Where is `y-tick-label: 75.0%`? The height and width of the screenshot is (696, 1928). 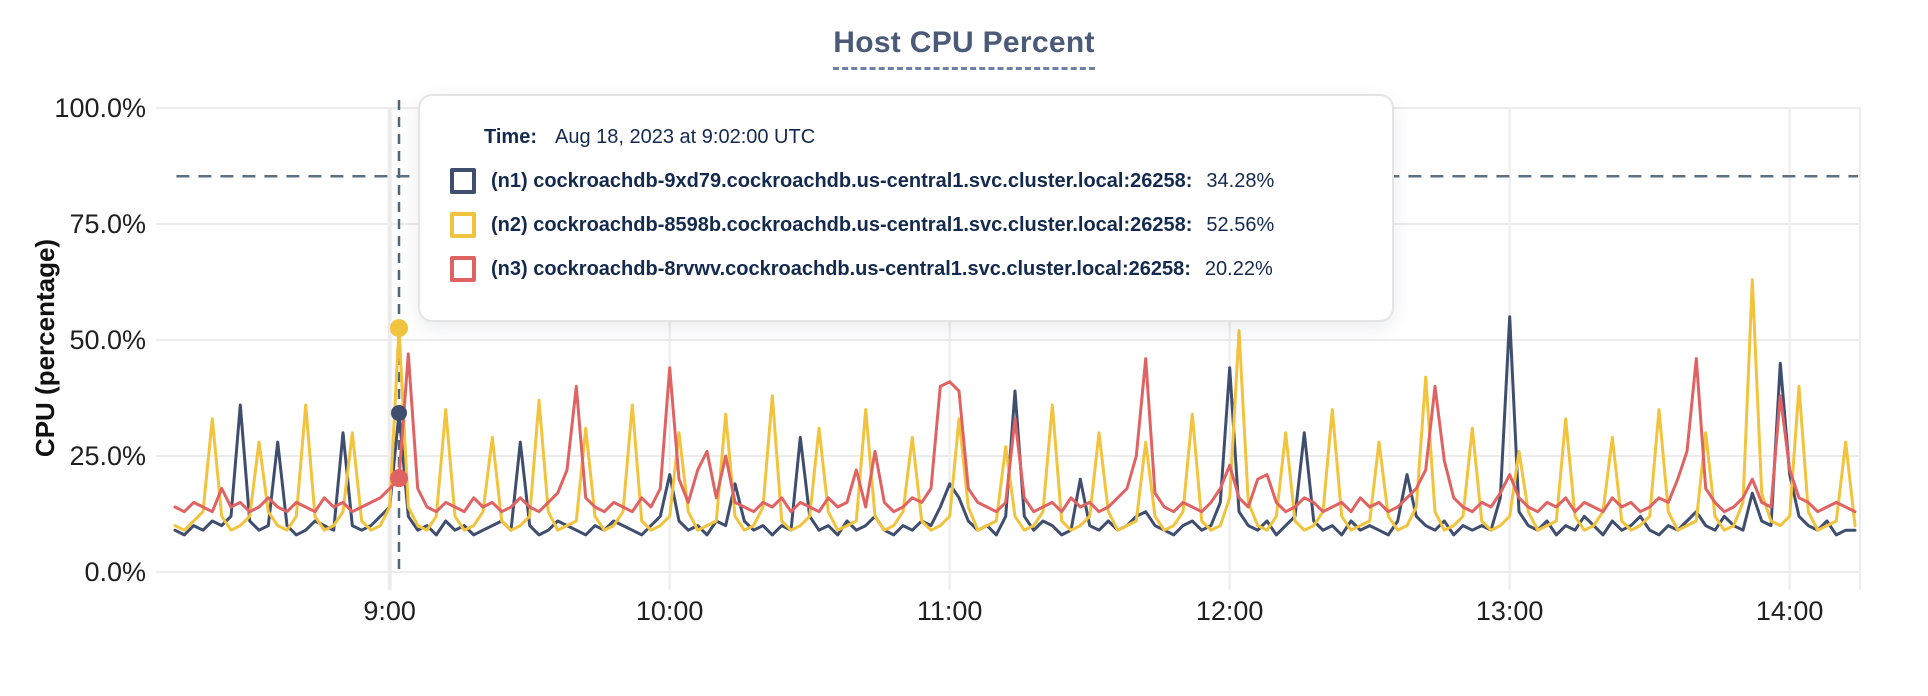
y-tick-label: 75.0% is located at coordinates (107, 224).